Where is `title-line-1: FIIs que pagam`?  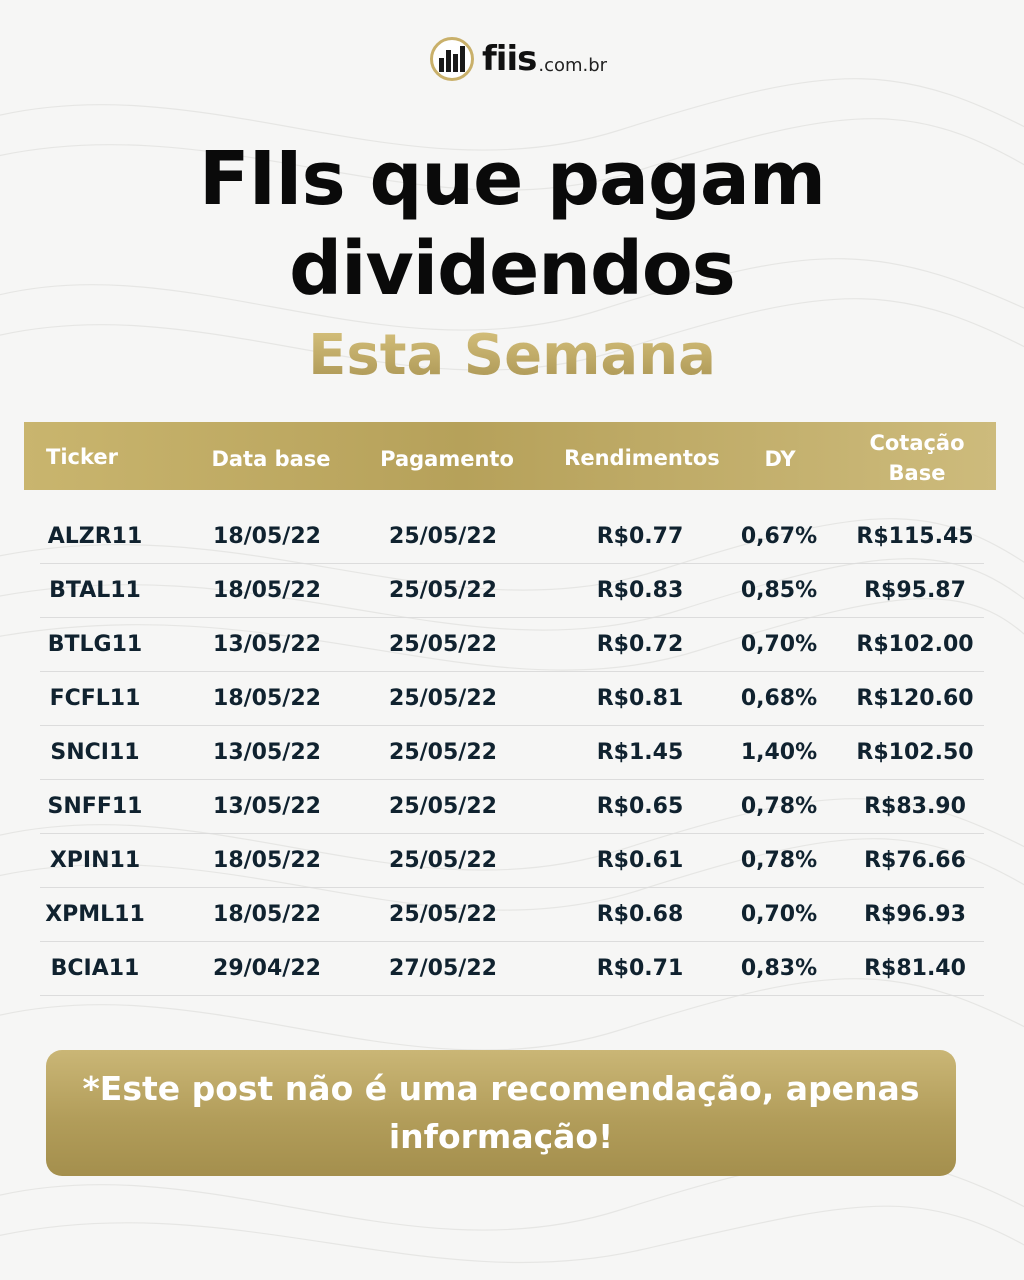 title-line-1: FIIs que pagam is located at coordinates (512, 179).